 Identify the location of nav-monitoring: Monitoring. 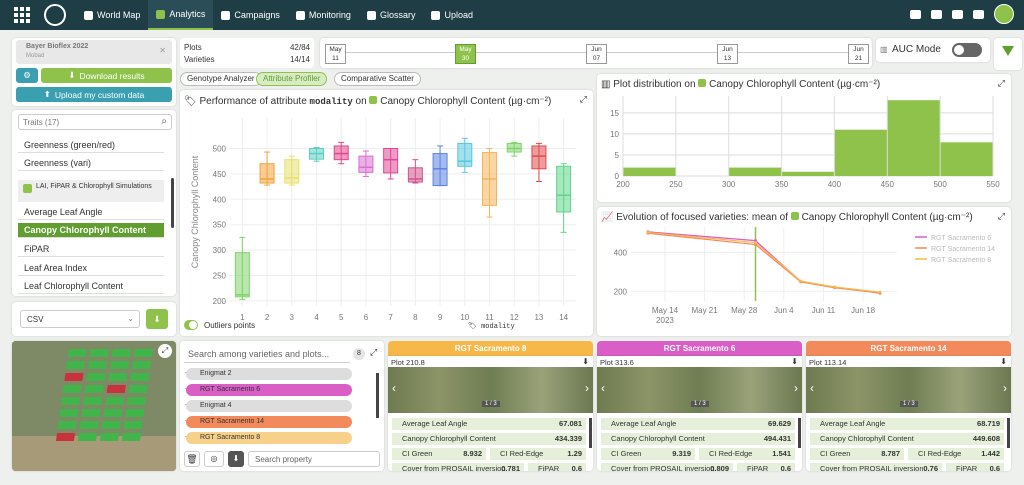
(323, 15).